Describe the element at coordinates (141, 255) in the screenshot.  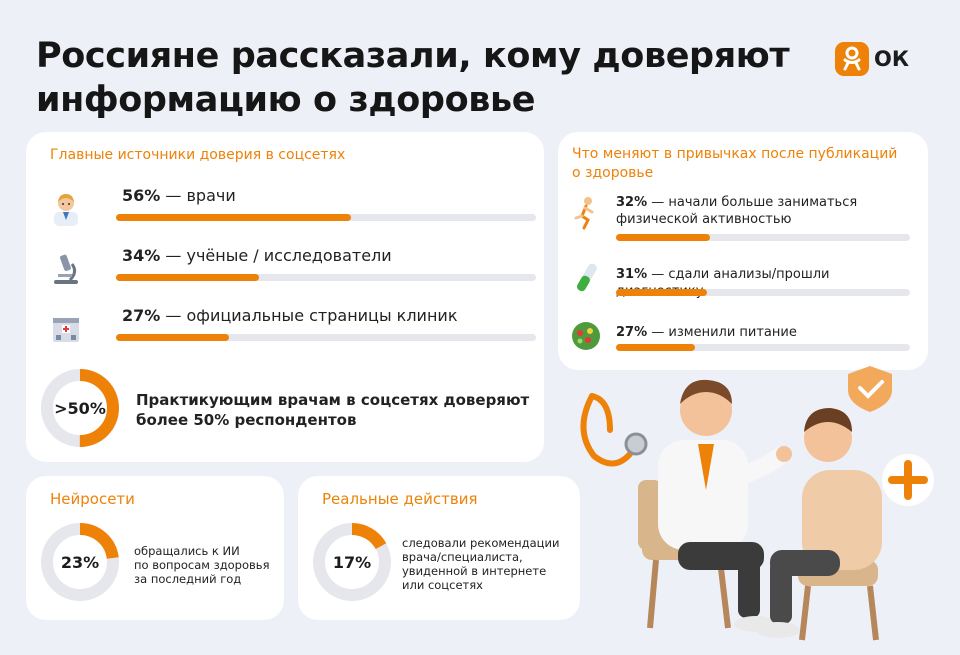
I see `source-pct-scientists: 34%` at that location.